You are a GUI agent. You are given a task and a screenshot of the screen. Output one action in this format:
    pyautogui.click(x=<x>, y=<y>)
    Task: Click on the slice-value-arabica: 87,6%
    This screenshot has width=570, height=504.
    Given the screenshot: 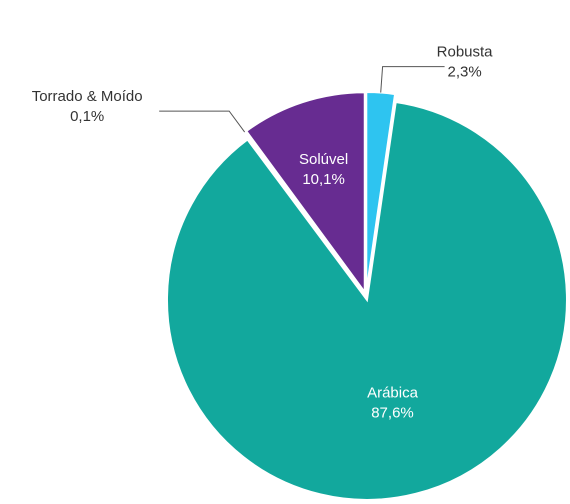 What is the action you would take?
    pyautogui.click(x=392, y=413)
    